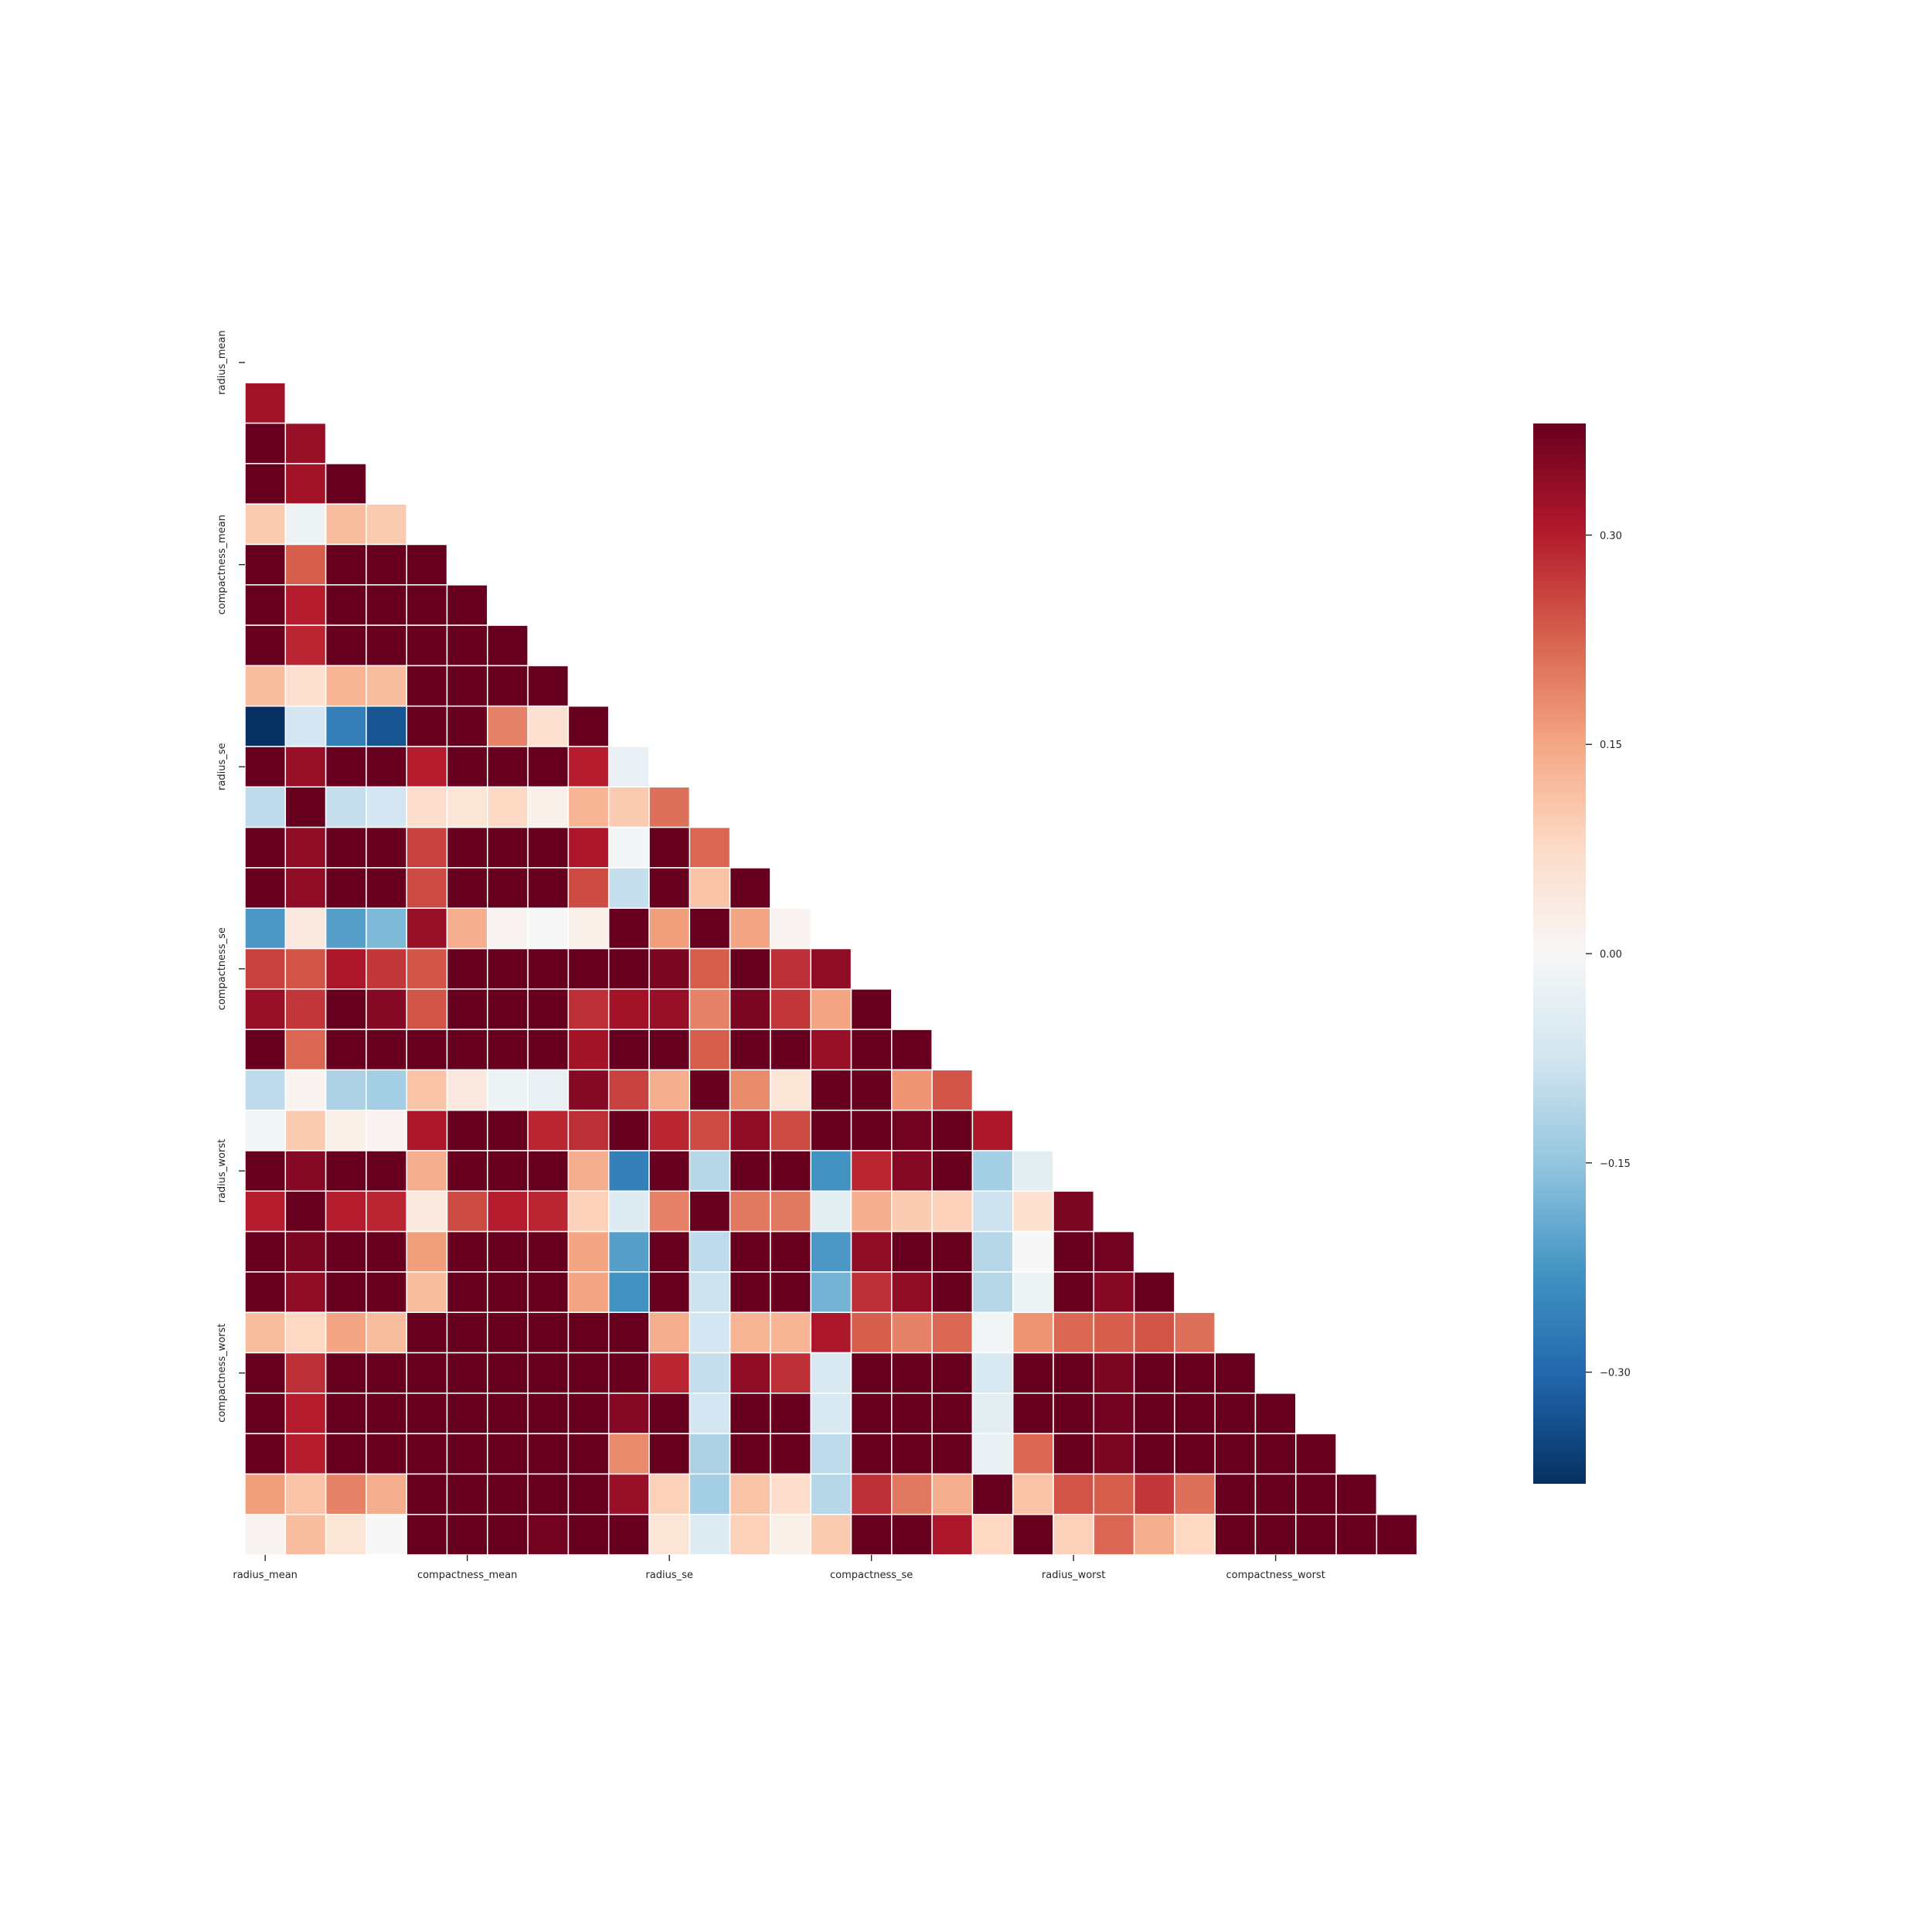 Image resolution: width=1932 pixels, height=1932 pixels. Describe the element at coordinates (1611, 955) in the screenshot. I see `colorbar-tick-label: 0.00` at that location.